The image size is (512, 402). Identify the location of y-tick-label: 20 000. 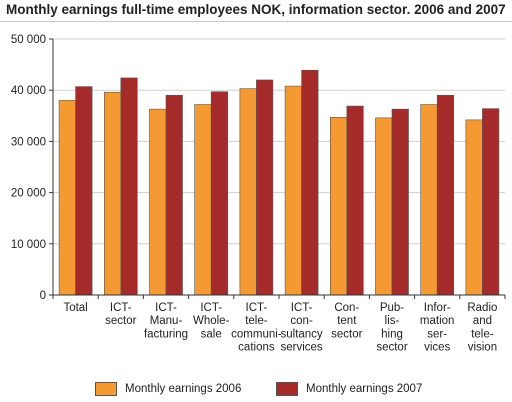
(28, 194).